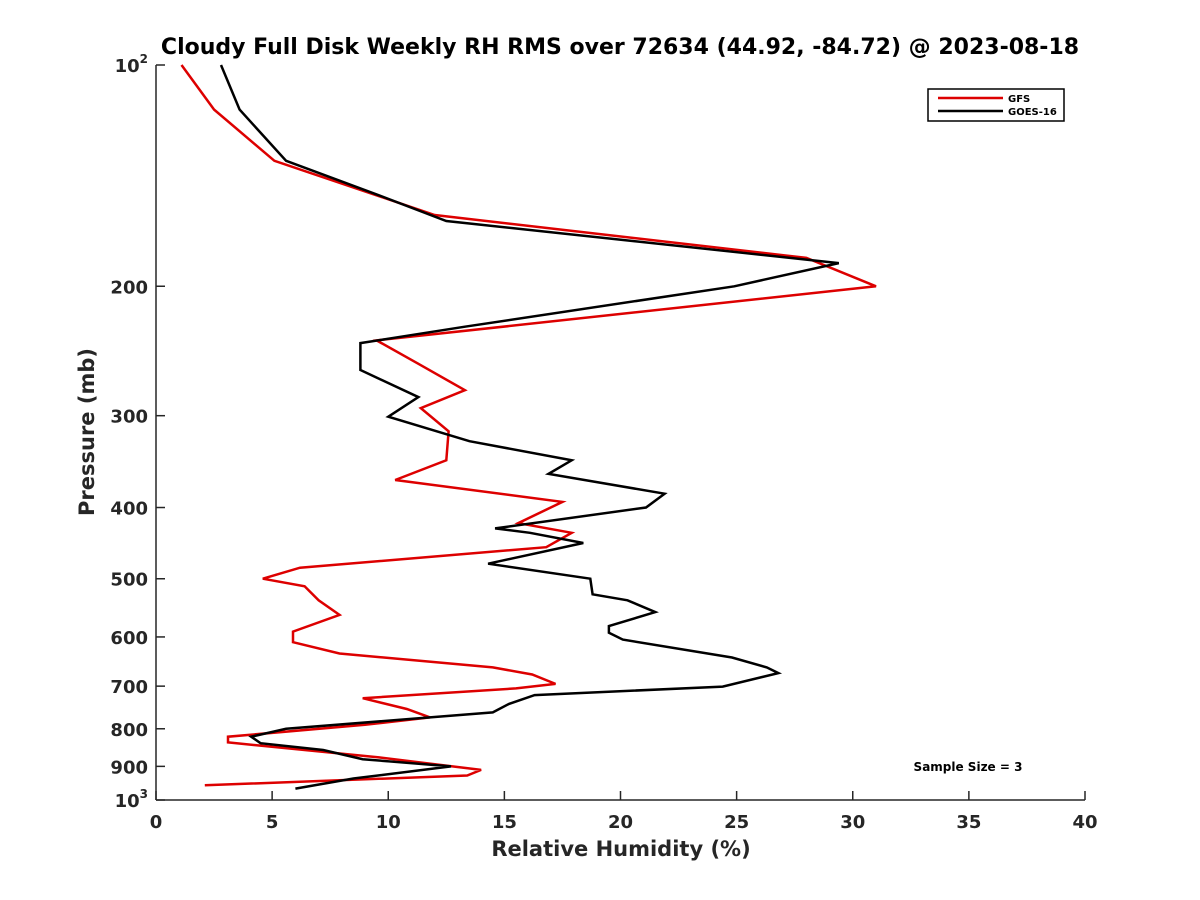 Image resolution: width=1200 pixels, height=900 pixels. Describe the element at coordinates (272, 822) in the screenshot. I see `x-tick-label: 5` at that location.